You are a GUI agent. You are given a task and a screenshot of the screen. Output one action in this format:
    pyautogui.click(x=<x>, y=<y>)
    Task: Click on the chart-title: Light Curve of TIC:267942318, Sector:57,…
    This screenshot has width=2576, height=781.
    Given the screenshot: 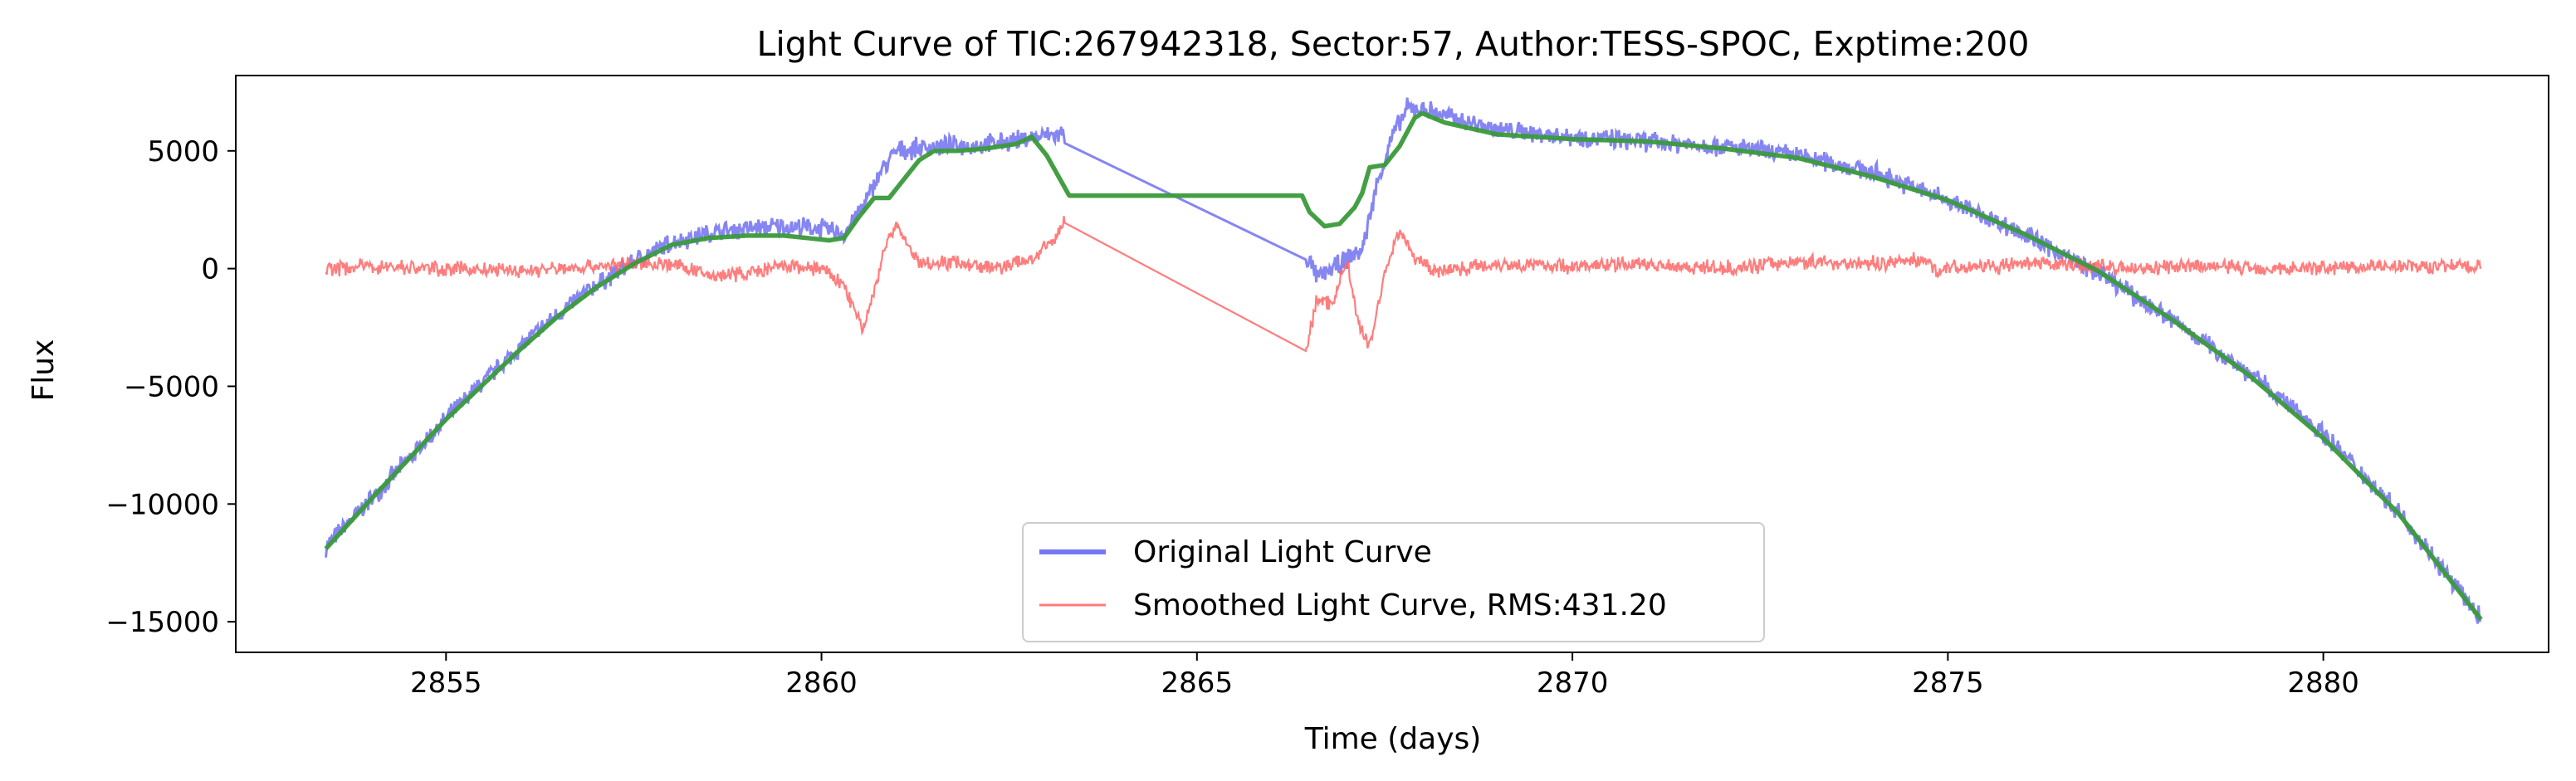 What is the action you would take?
    pyautogui.click(x=1393, y=44)
    